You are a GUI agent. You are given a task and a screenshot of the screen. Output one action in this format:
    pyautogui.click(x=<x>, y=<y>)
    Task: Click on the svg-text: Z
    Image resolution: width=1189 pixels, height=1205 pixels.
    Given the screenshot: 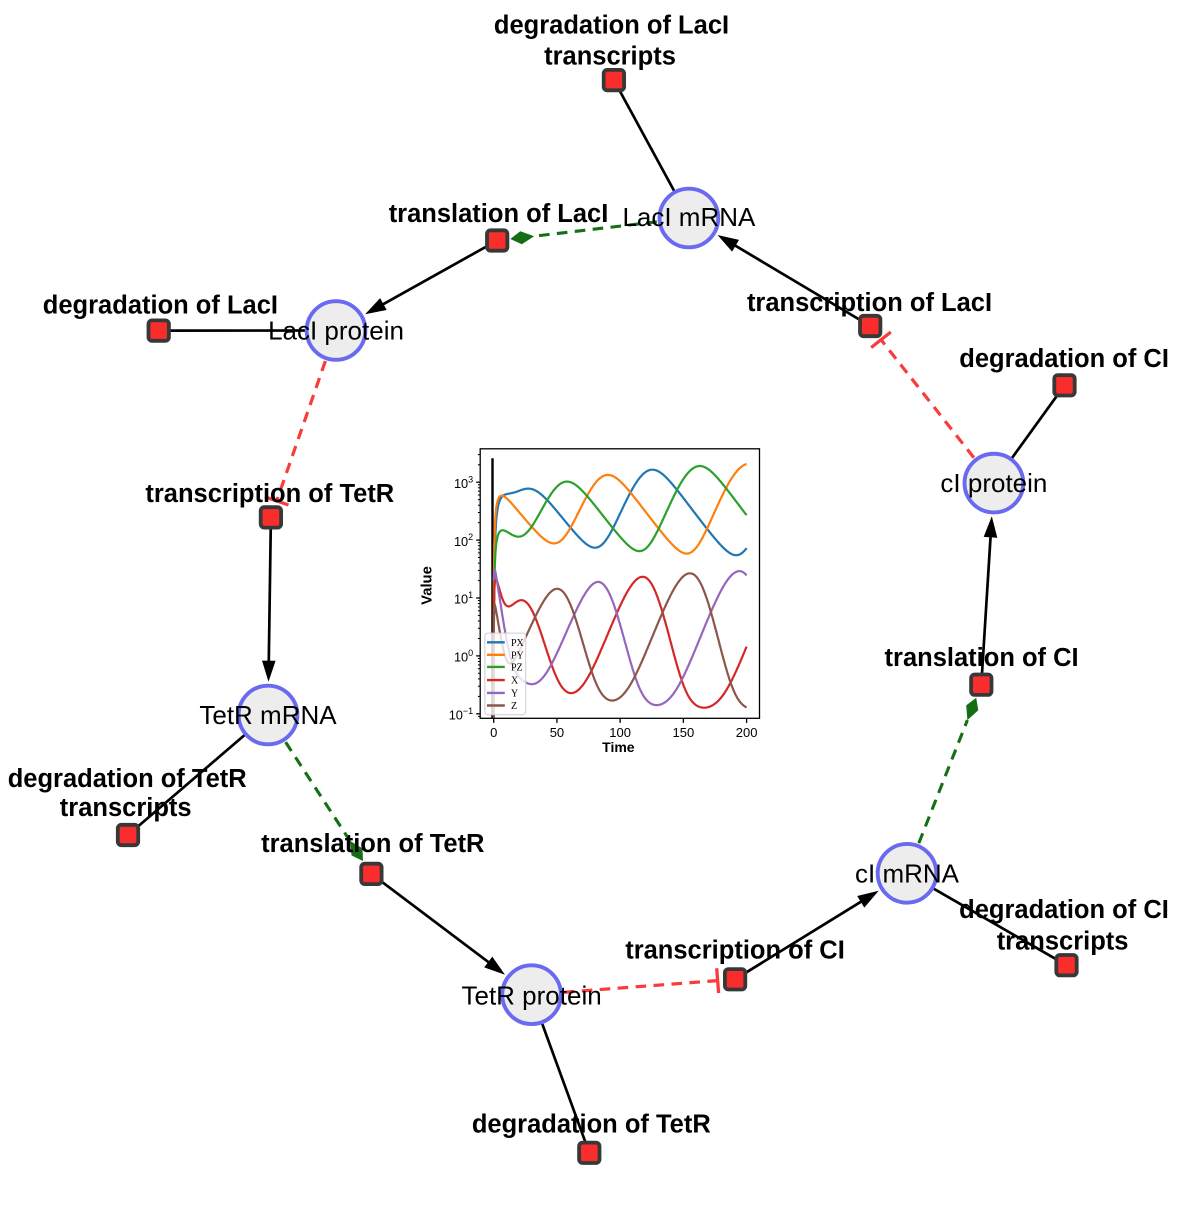 What is the action you would take?
    pyautogui.click(x=514, y=706)
    